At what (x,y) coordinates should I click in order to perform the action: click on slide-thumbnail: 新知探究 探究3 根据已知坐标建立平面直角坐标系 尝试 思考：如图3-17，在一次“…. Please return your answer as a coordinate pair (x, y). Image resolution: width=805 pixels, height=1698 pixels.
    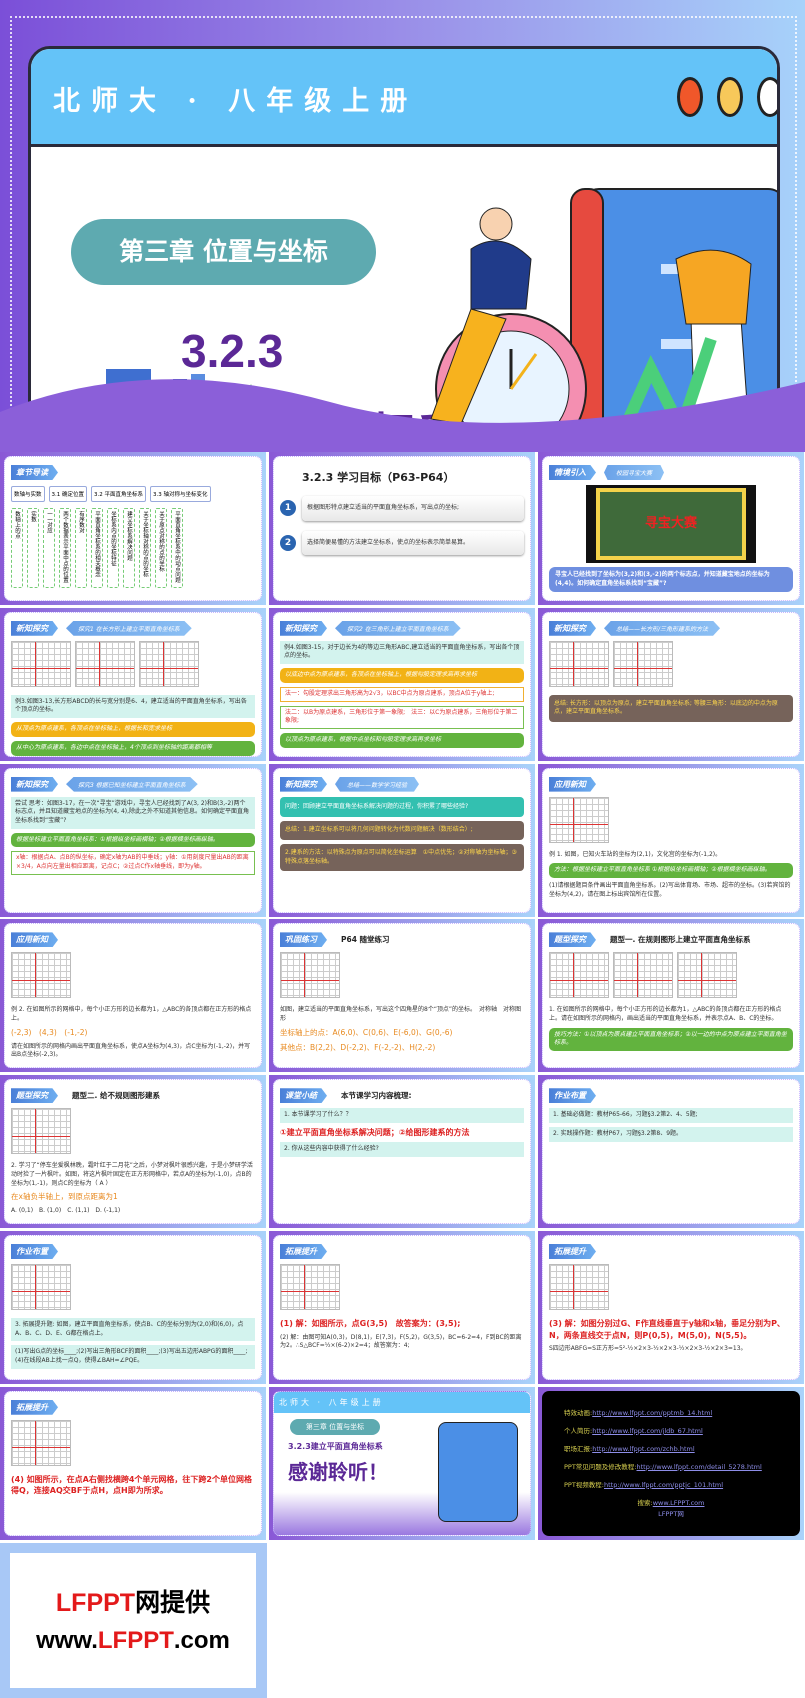
    Looking at the image, I should click on (133, 840).